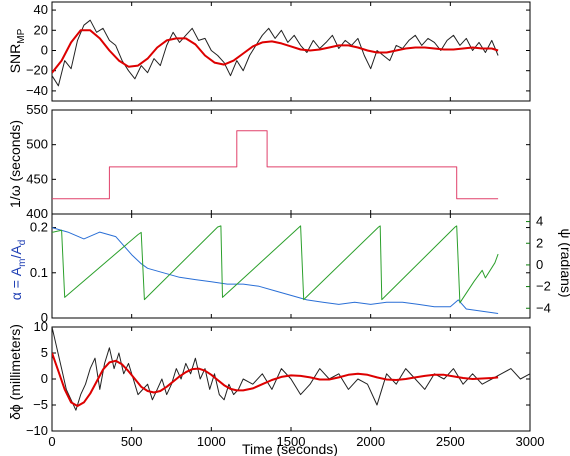 Image resolution: width=570 pixels, height=456 pixels. What do you see at coordinates (564, 262) in the screenshot?
I see `panel-3-ylabel-right: ψ (radians)` at bounding box center [564, 262].